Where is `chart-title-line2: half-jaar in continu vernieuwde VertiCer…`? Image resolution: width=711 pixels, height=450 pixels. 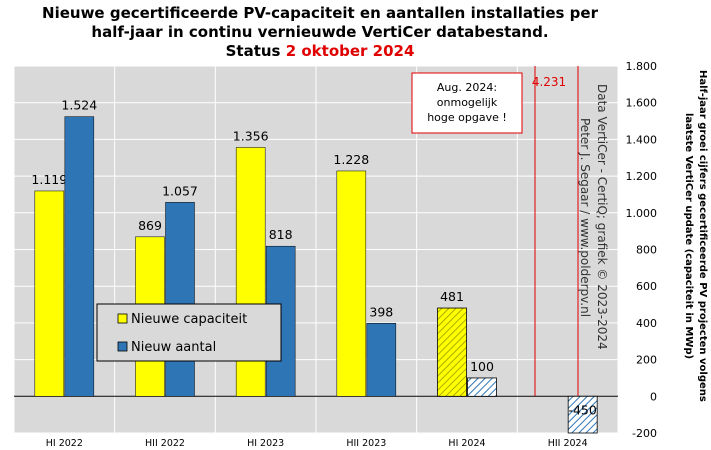 chart-title-line2: half-jaar in continu vernieuwde VertiCer… is located at coordinates (319, 32).